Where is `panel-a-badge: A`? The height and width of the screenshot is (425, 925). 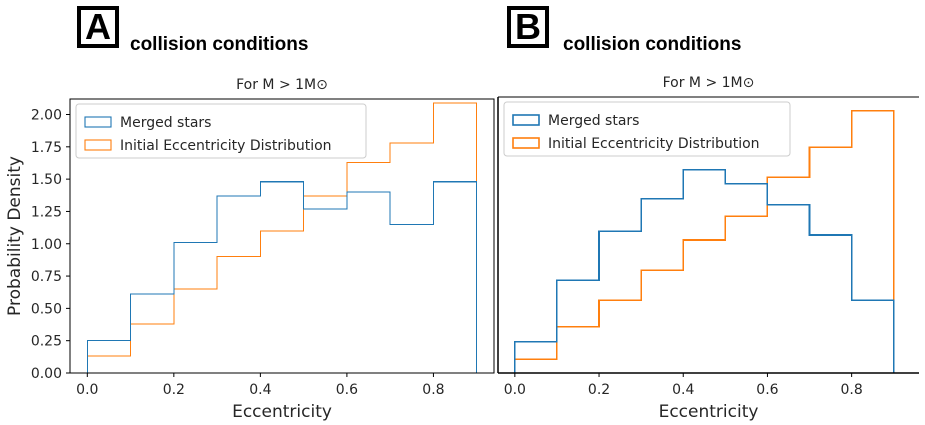
panel-a-badge: A is located at coordinates (98, 27).